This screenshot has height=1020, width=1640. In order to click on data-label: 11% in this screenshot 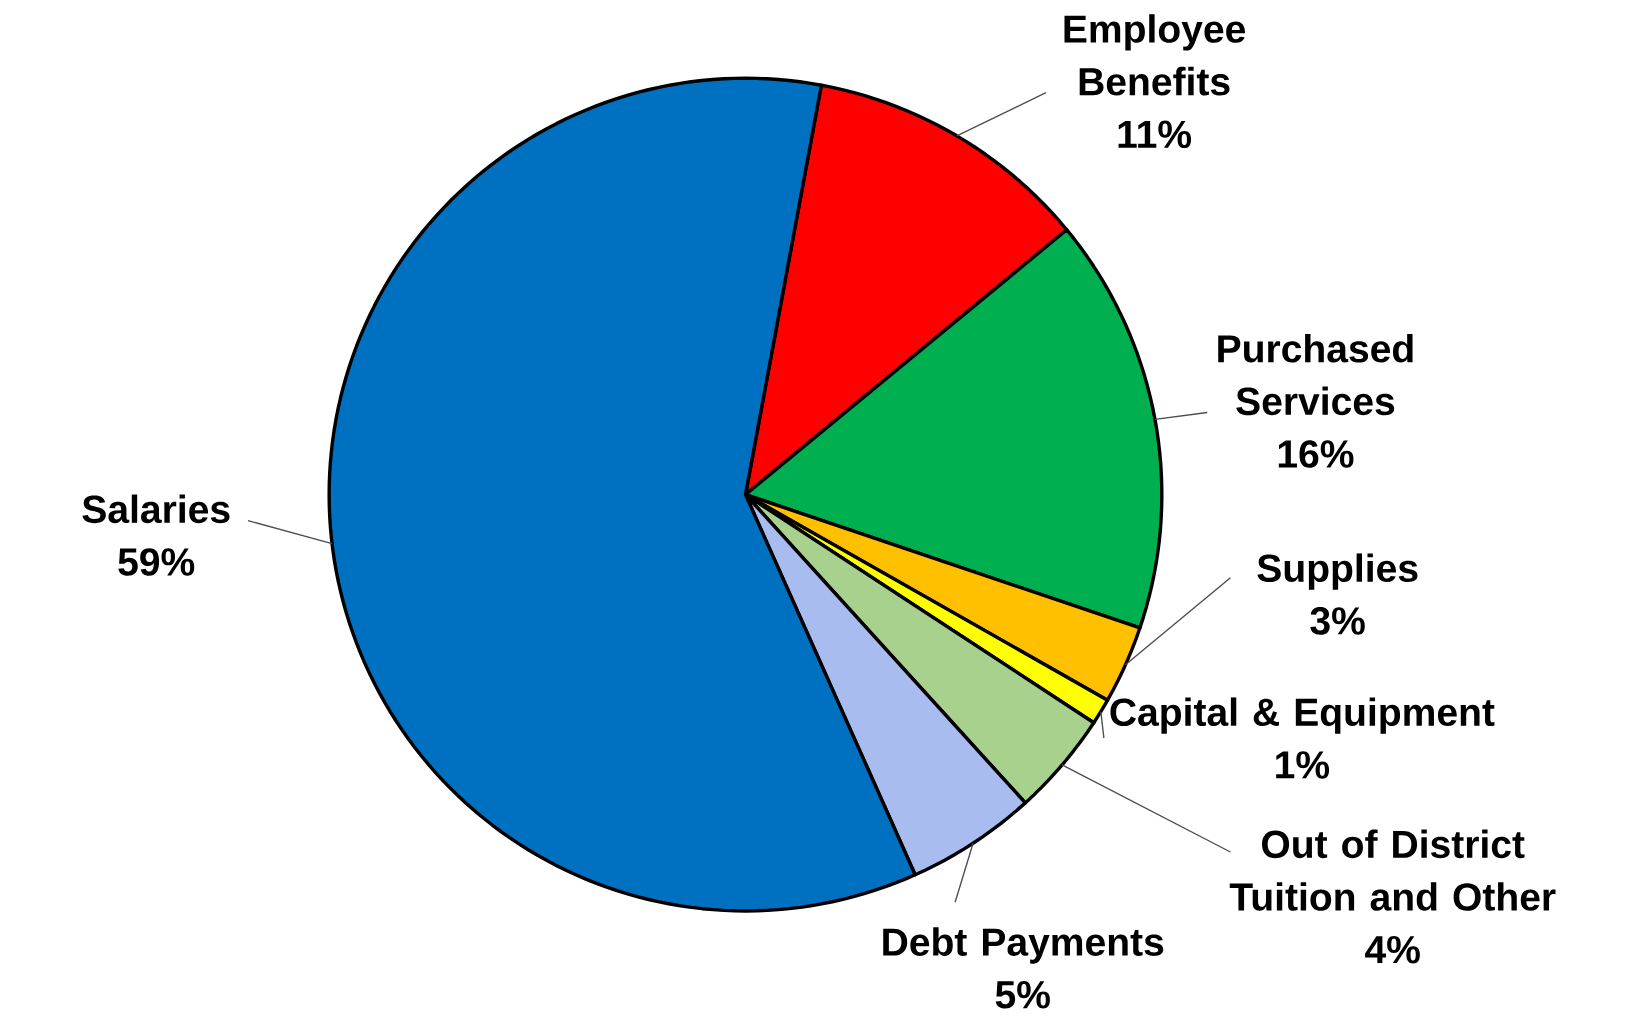, I will do `click(1155, 134)`.